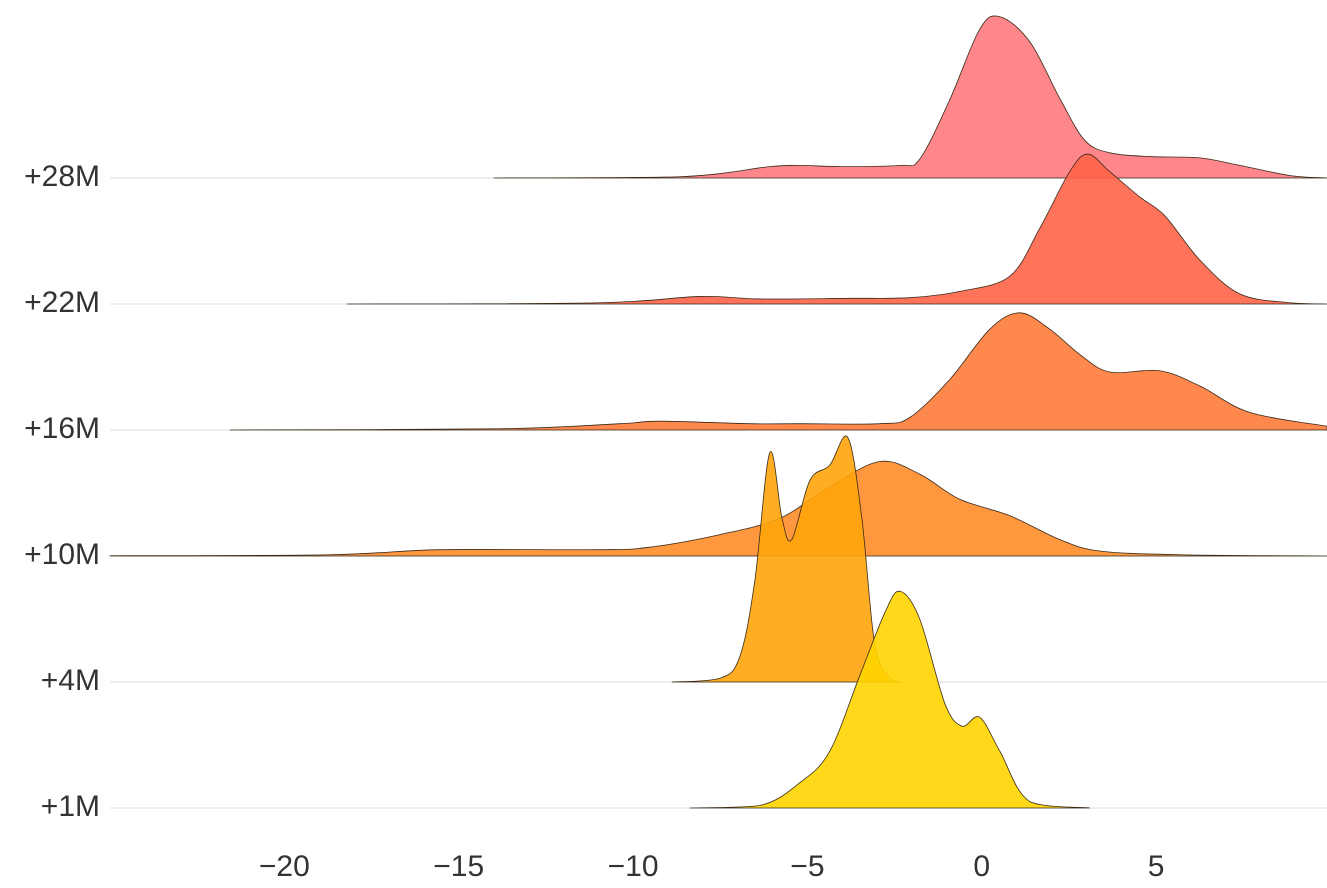  Describe the element at coordinates (284, 866) in the screenshot. I see `x-tick-label: −20` at that location.